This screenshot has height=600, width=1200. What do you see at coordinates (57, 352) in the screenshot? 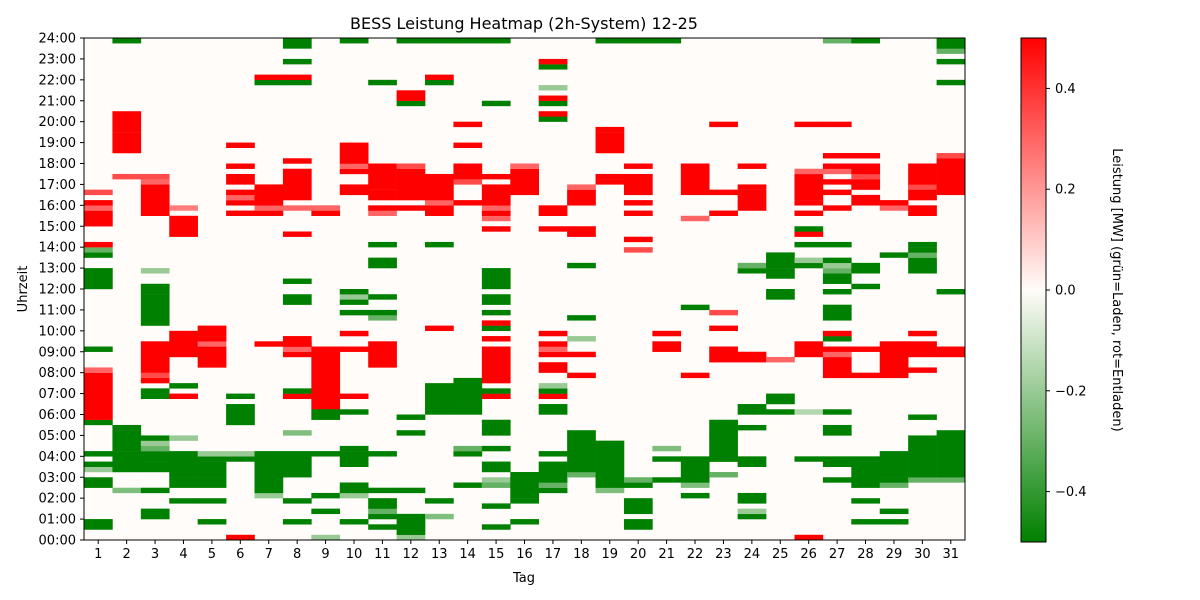
I see `y-tick-label: 09:00` at bounding box center [57, 352].